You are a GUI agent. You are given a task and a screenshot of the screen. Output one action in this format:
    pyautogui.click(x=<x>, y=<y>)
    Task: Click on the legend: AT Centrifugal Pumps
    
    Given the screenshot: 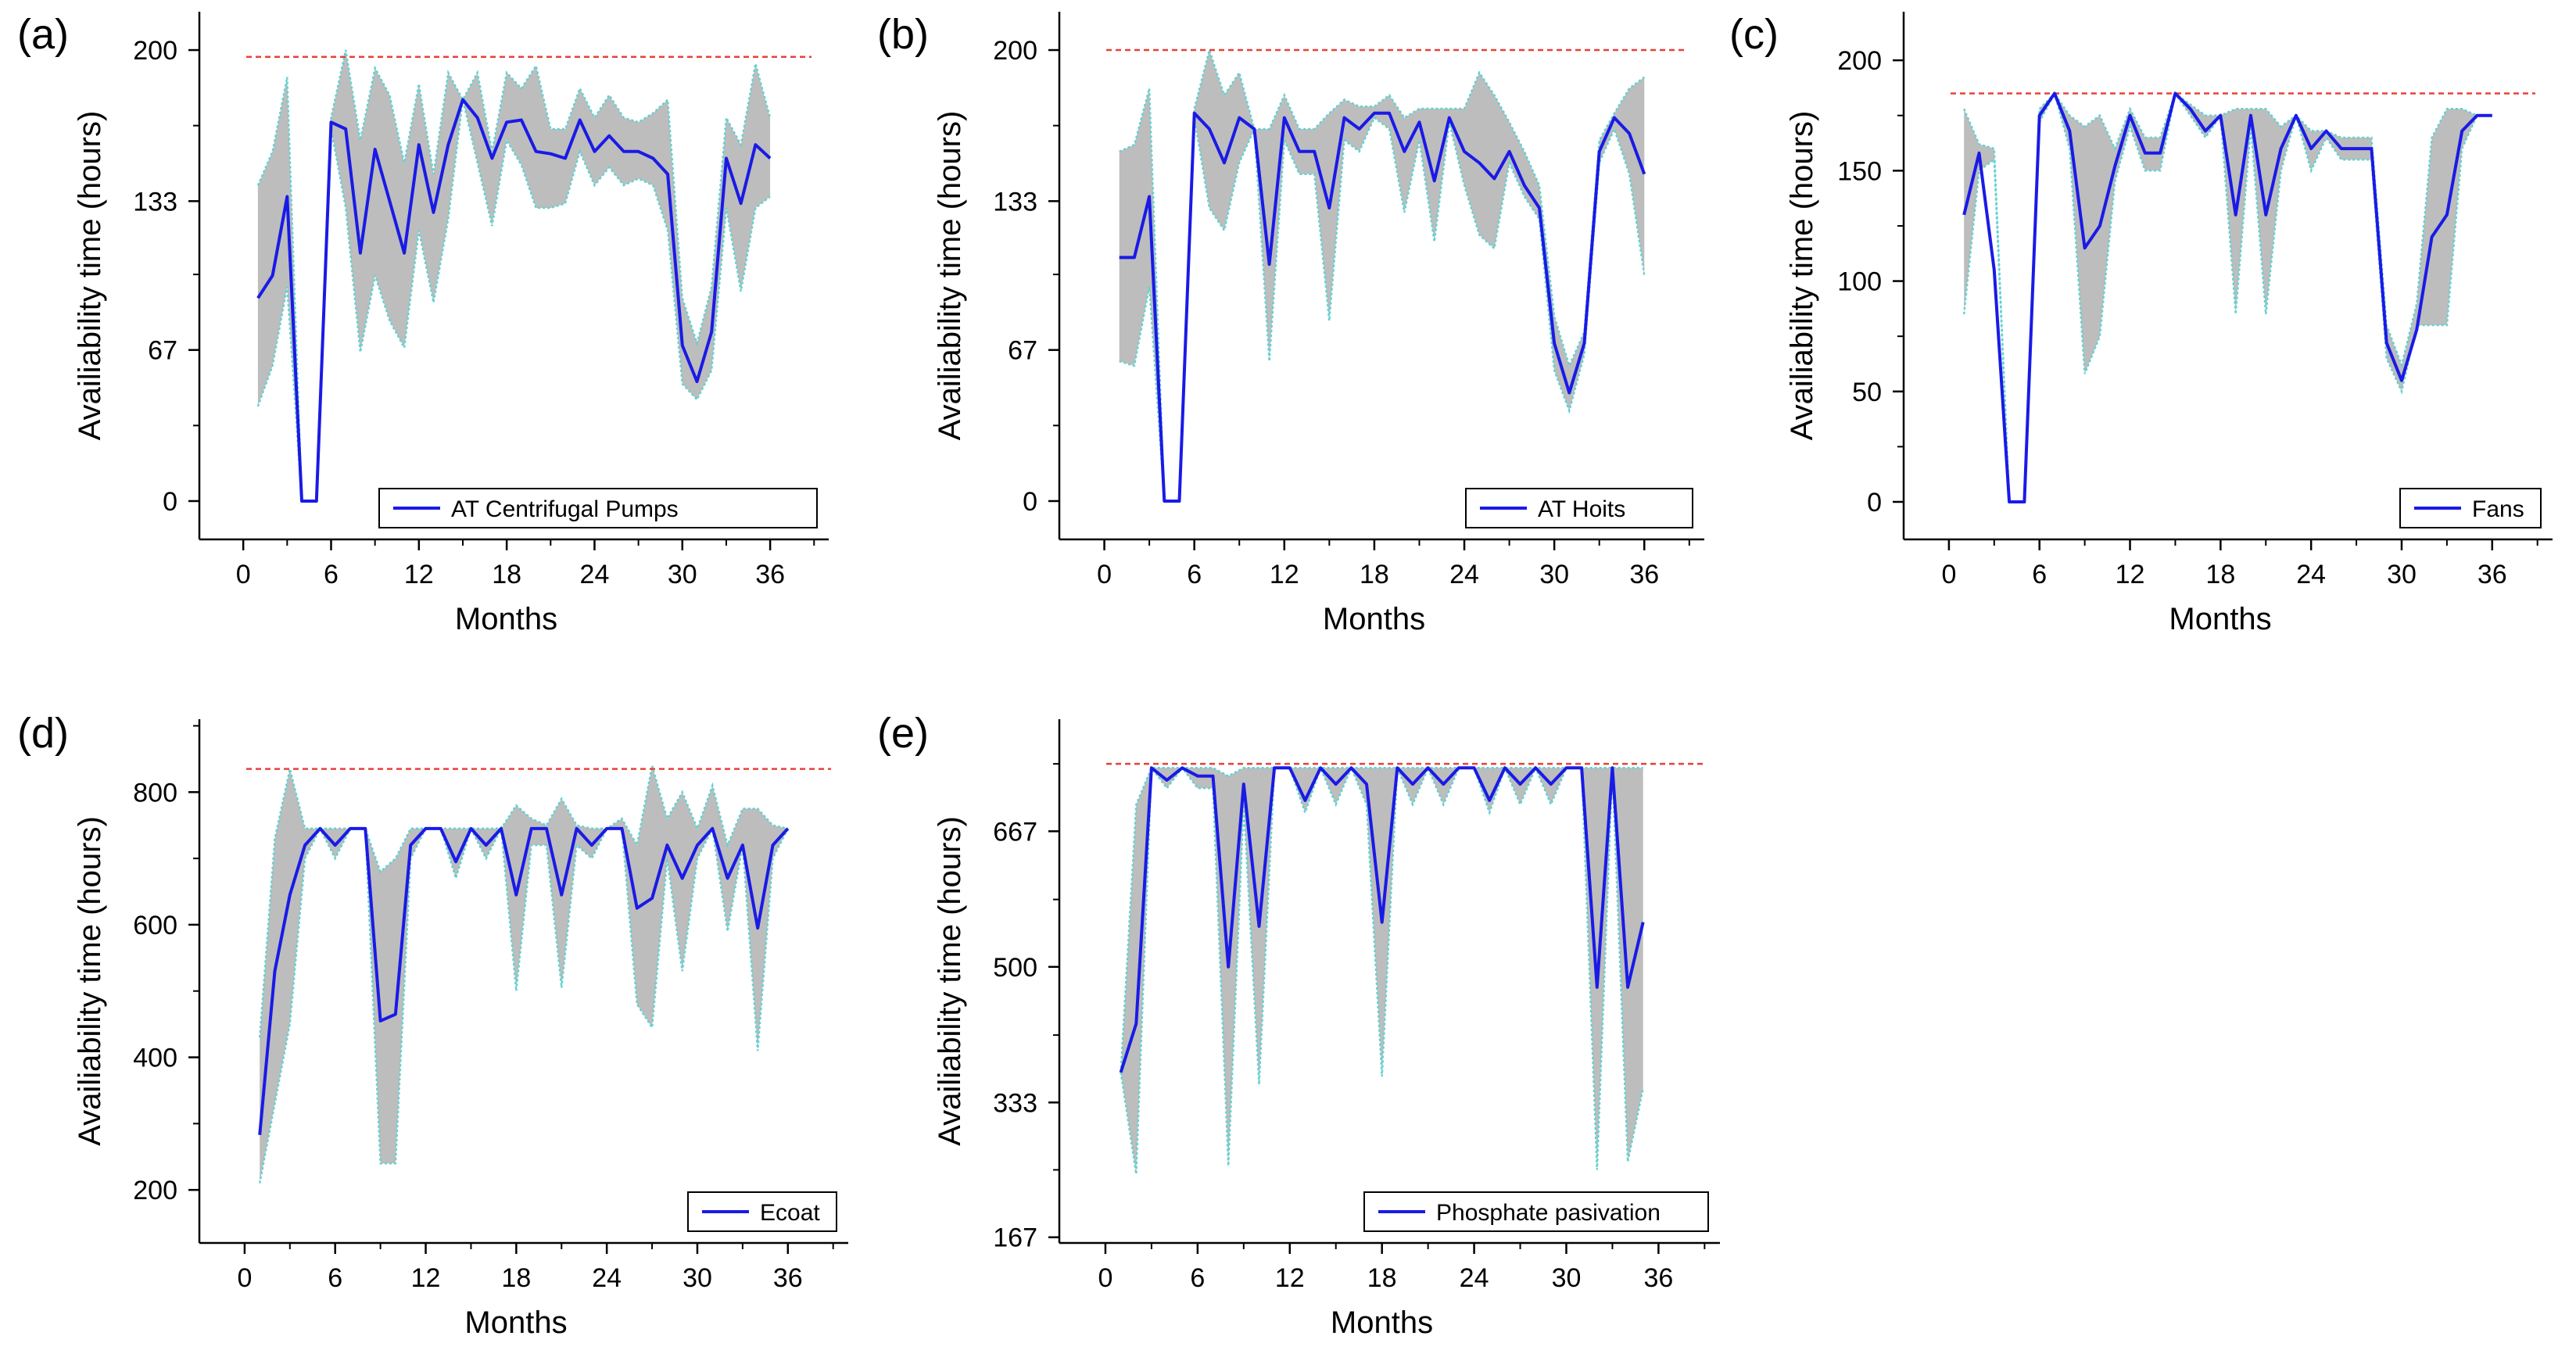 What is the action you would take?
    pyautogui.click(x=598, y=508)
    